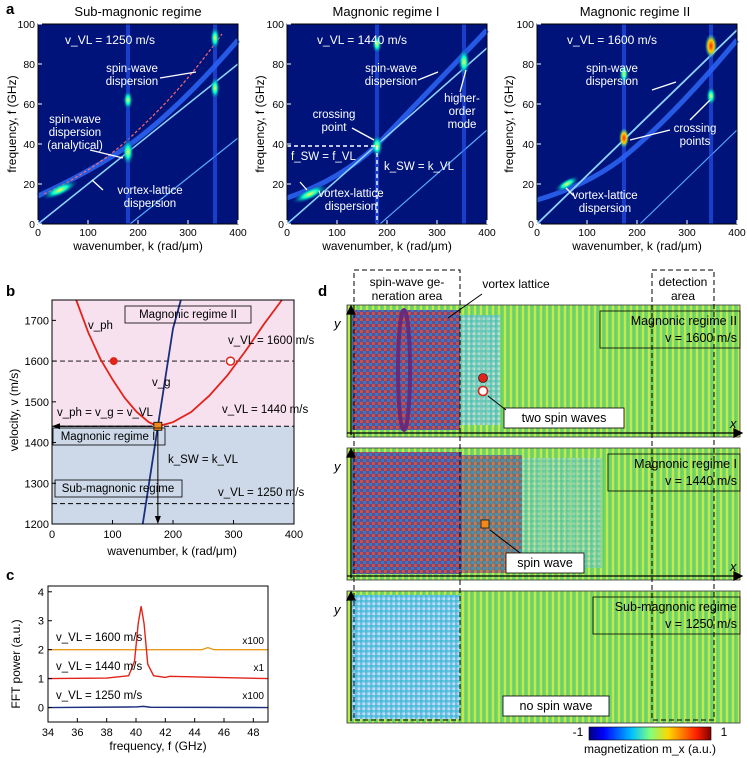 Image resolution: width=747 pixels, height=758 pixels. I want to click on panel-label-d: d, so click(322, 291).